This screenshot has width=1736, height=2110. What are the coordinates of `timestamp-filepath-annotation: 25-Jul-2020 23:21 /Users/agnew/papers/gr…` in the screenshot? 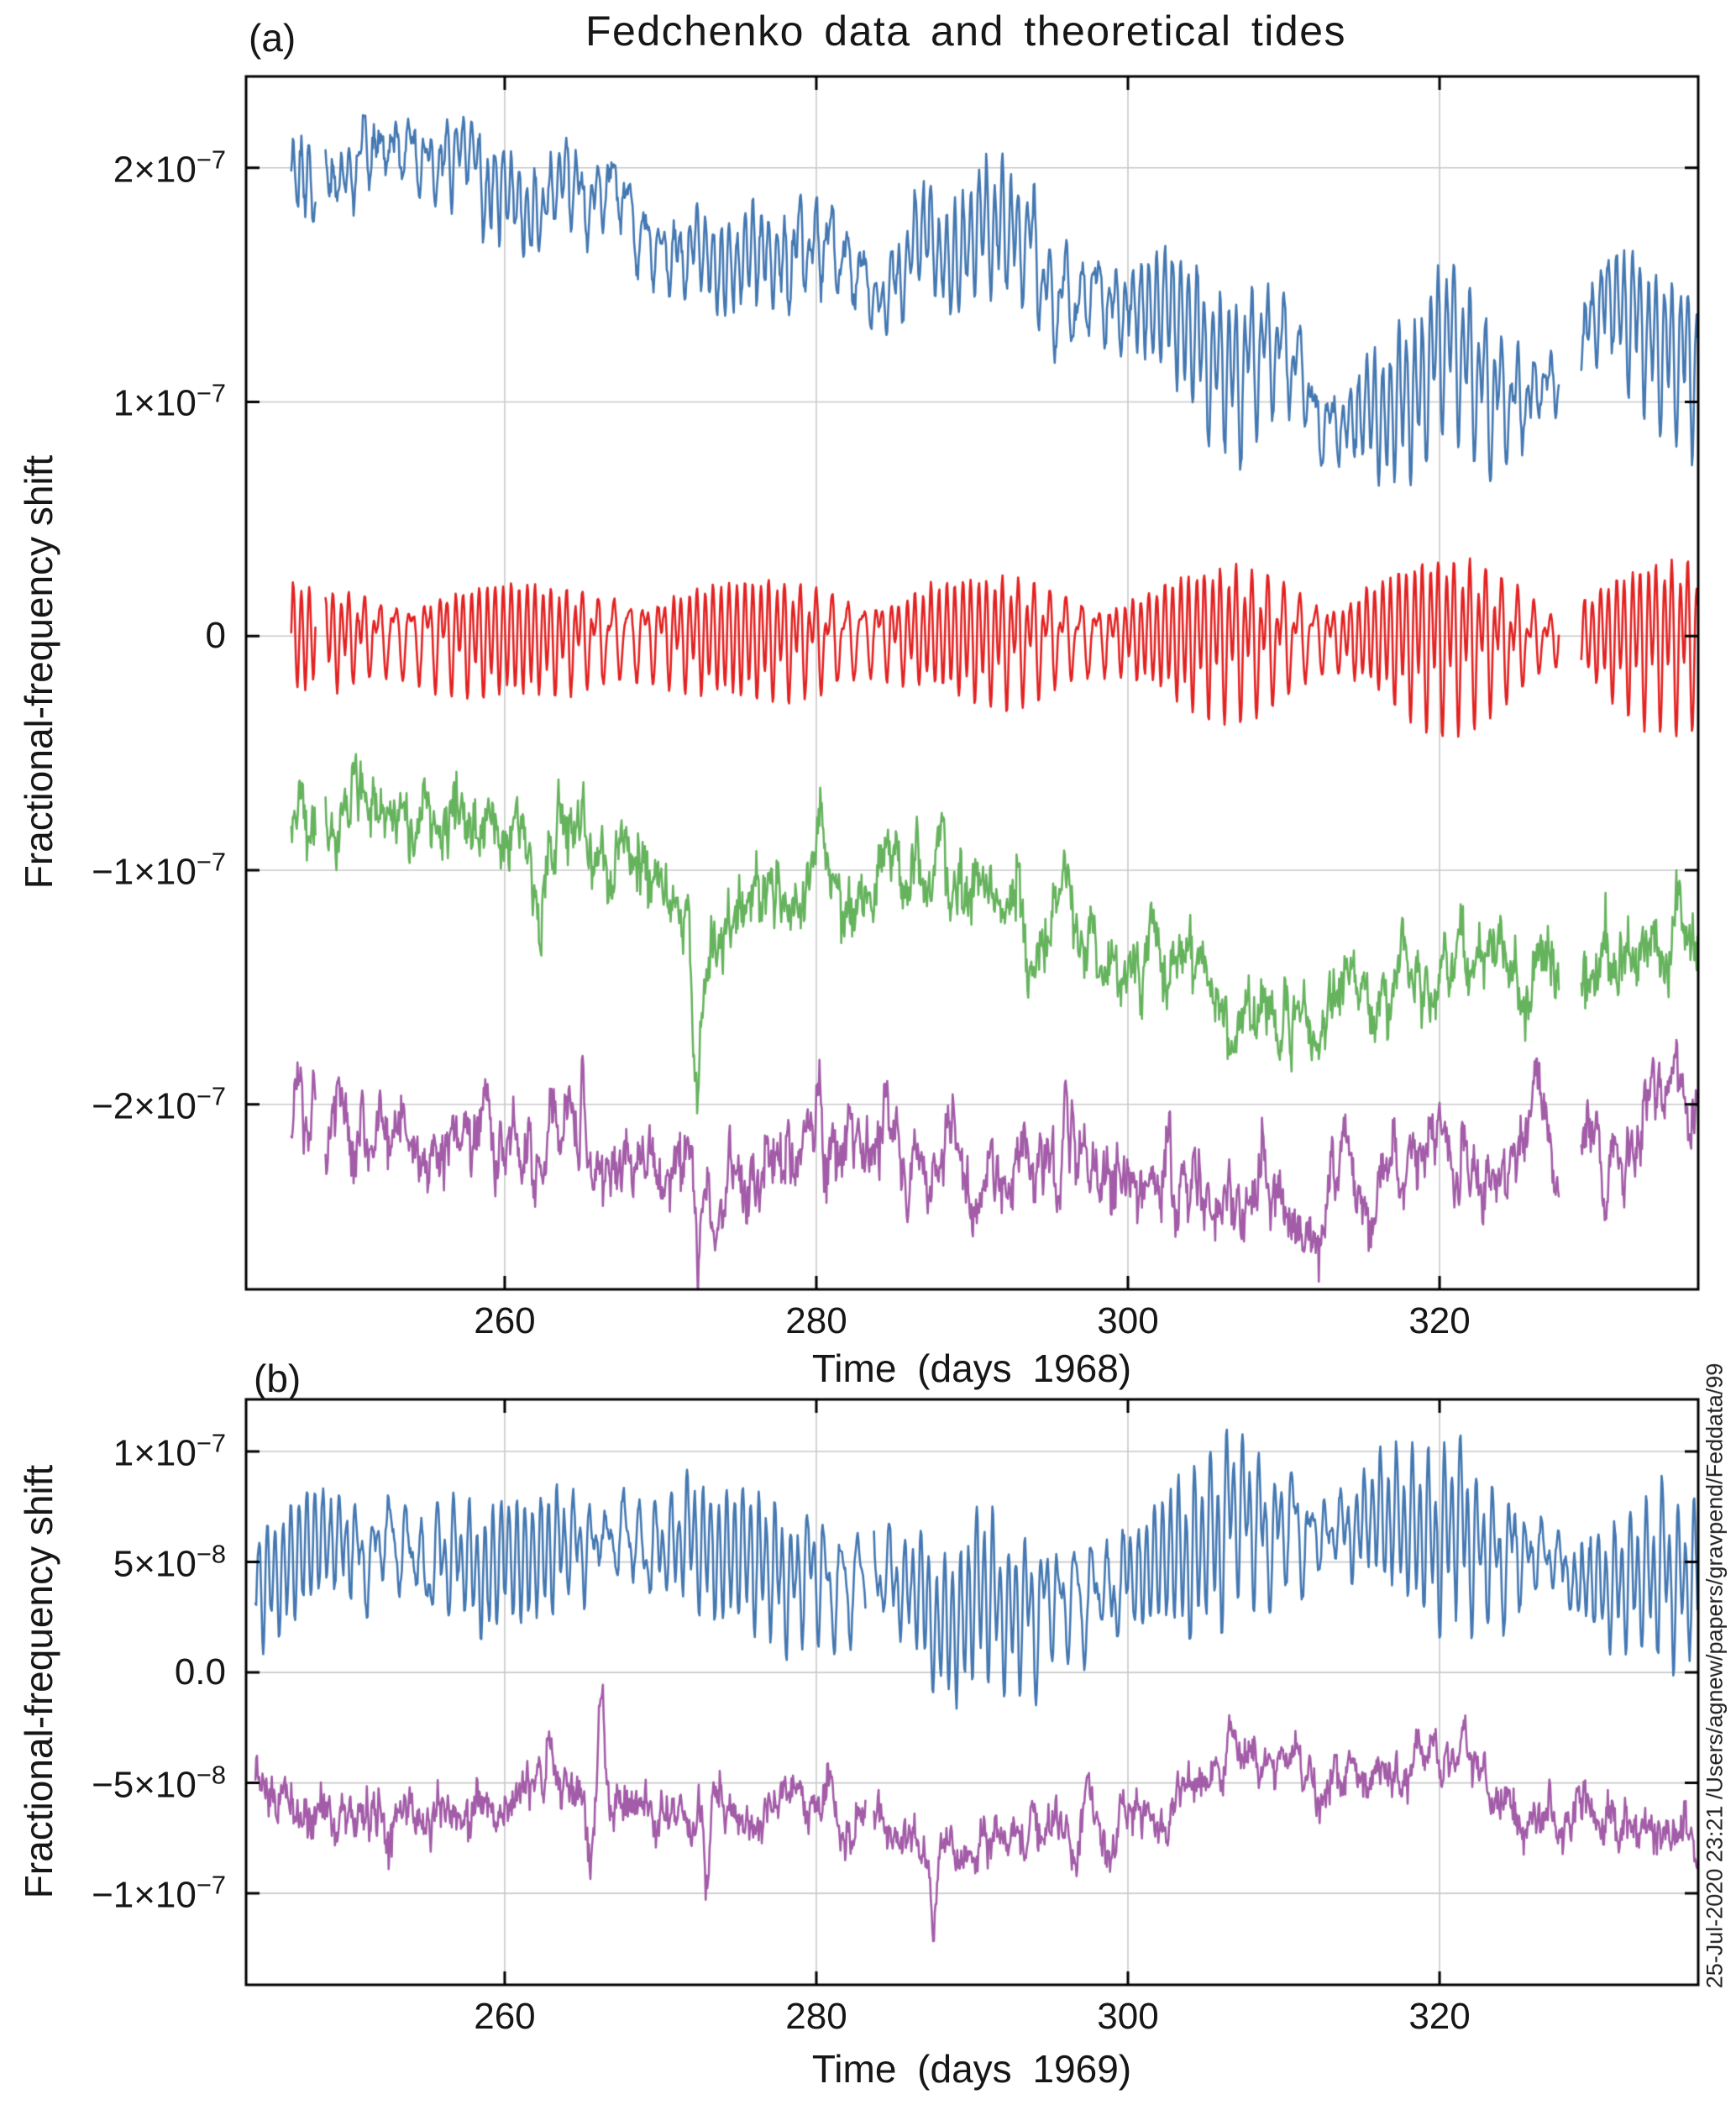 It's located at (1715, 1676).